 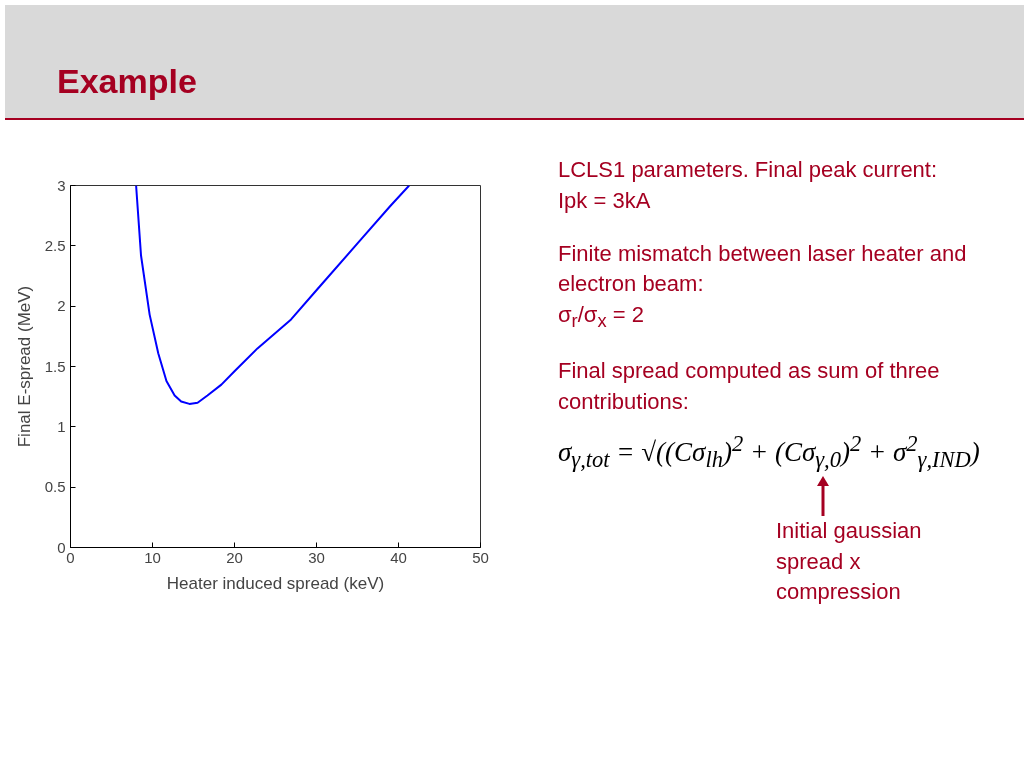 I want to click on x-tick-label: 50, so click(x=480, y=557).